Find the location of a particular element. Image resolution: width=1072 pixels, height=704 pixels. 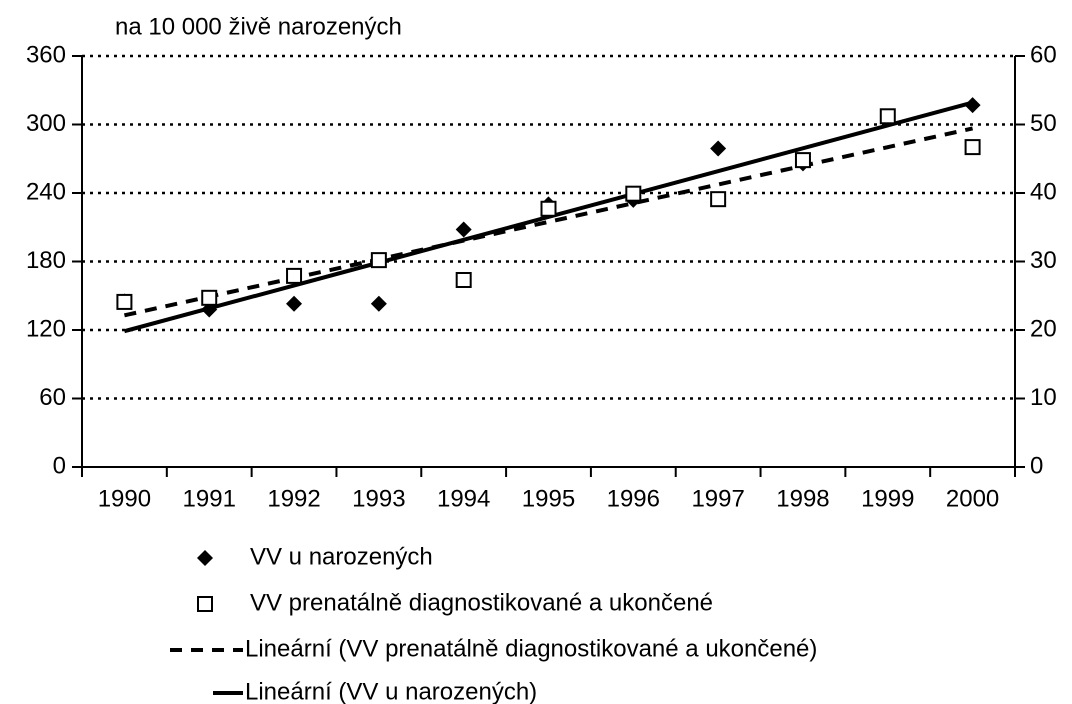

y-tick-label: 0 is located at coordinates (59, 465).